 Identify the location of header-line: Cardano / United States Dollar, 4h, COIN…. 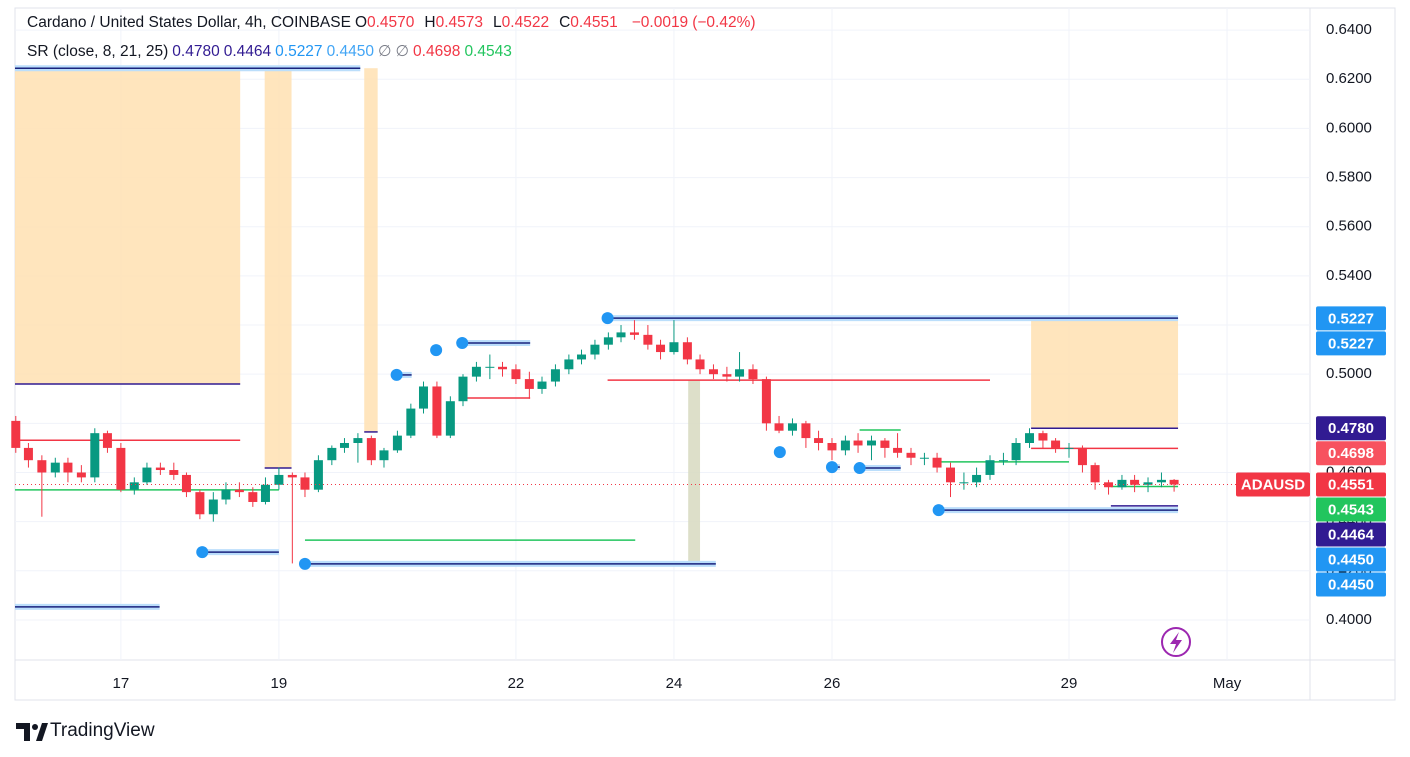
(393, 23).